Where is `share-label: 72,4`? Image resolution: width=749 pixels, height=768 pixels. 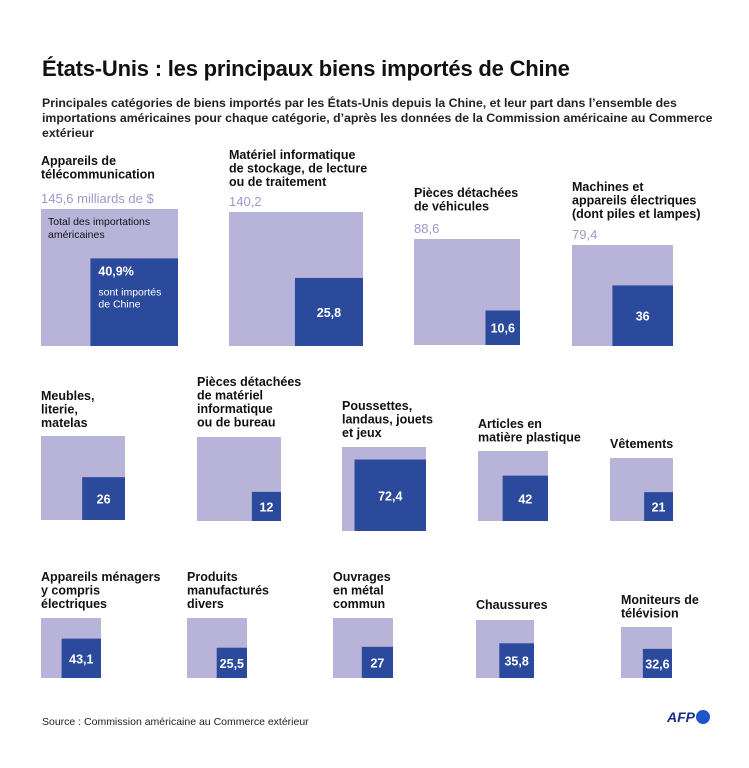
share-label: 72,4 is located at coordinates (390, 496).